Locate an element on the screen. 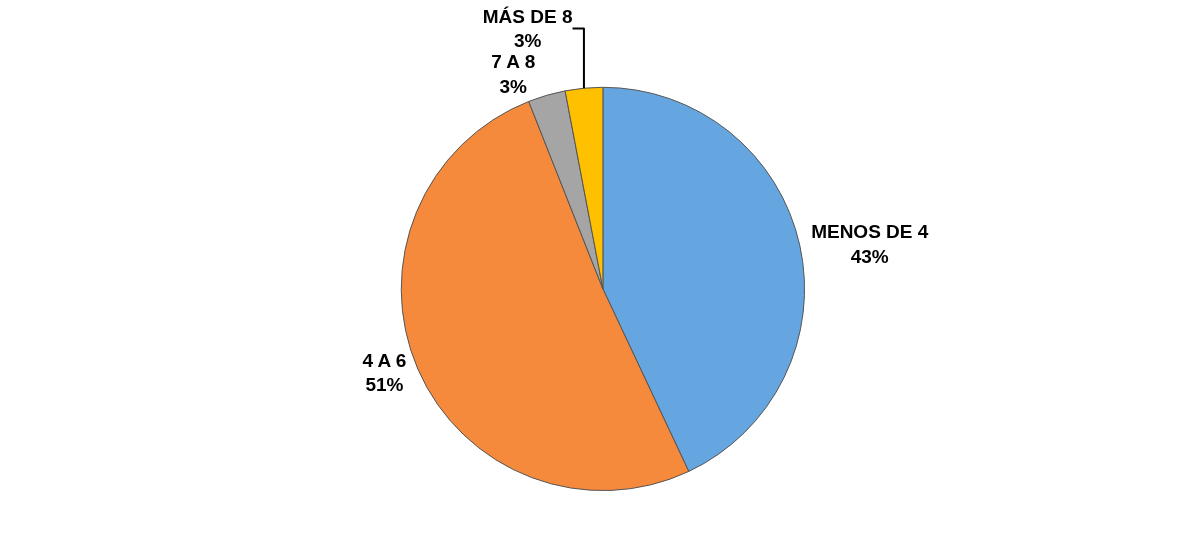 This screenshot has width=1188, height=556. slice-label: MÁS DE 8 is located at coordinates (527, 16).